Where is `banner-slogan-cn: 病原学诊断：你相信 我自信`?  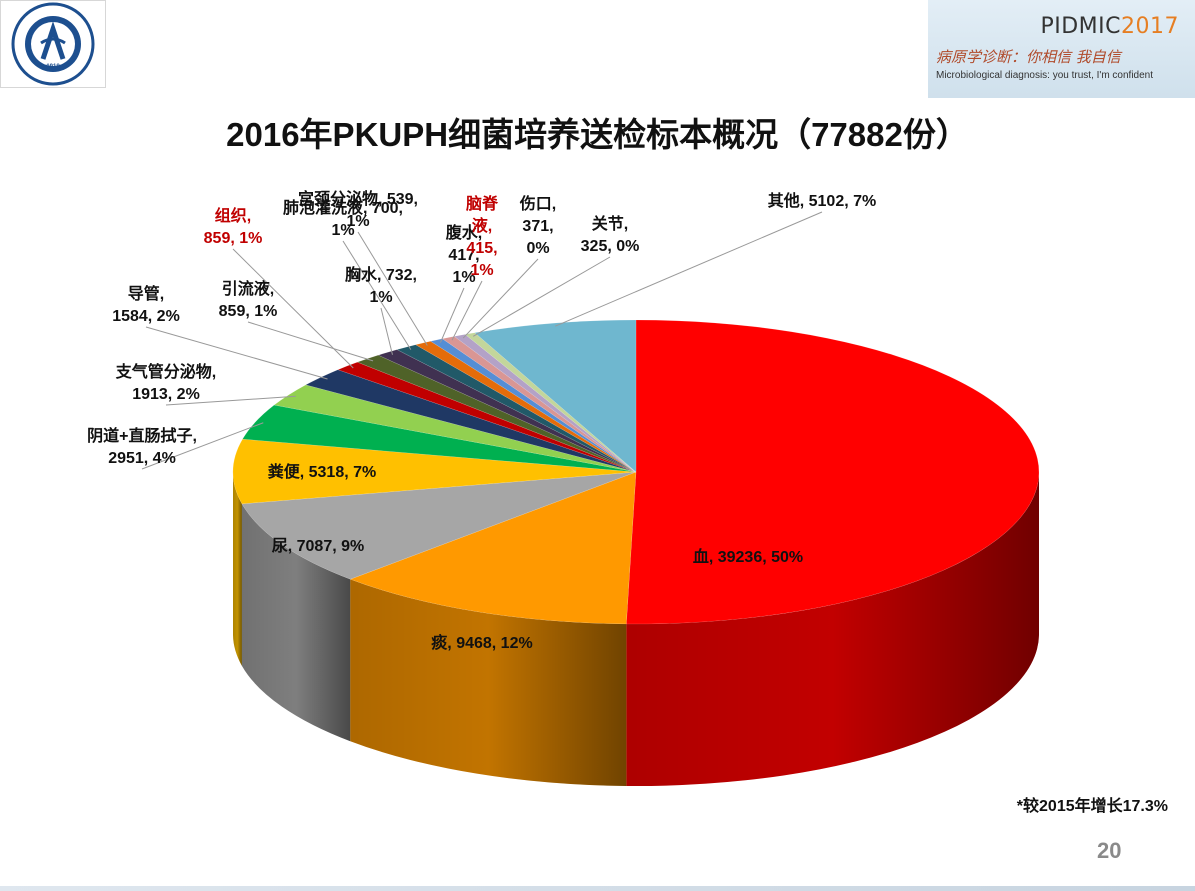 banner-slogan-cn: 病原学诊断：你相信 我自信 is located at coordinates (1028, 57).